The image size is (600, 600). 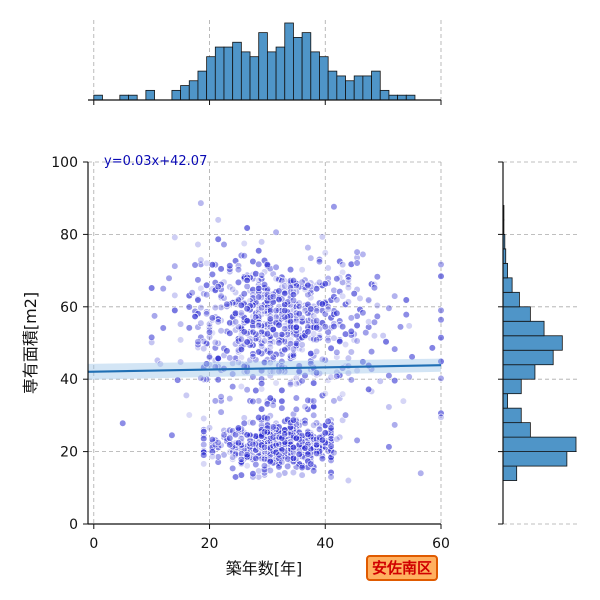 What do you see at coordinates (30, 343) in the screenshot?
I see `y-axis-label: 専有面積[m2]` at bounding box center [30, 343].